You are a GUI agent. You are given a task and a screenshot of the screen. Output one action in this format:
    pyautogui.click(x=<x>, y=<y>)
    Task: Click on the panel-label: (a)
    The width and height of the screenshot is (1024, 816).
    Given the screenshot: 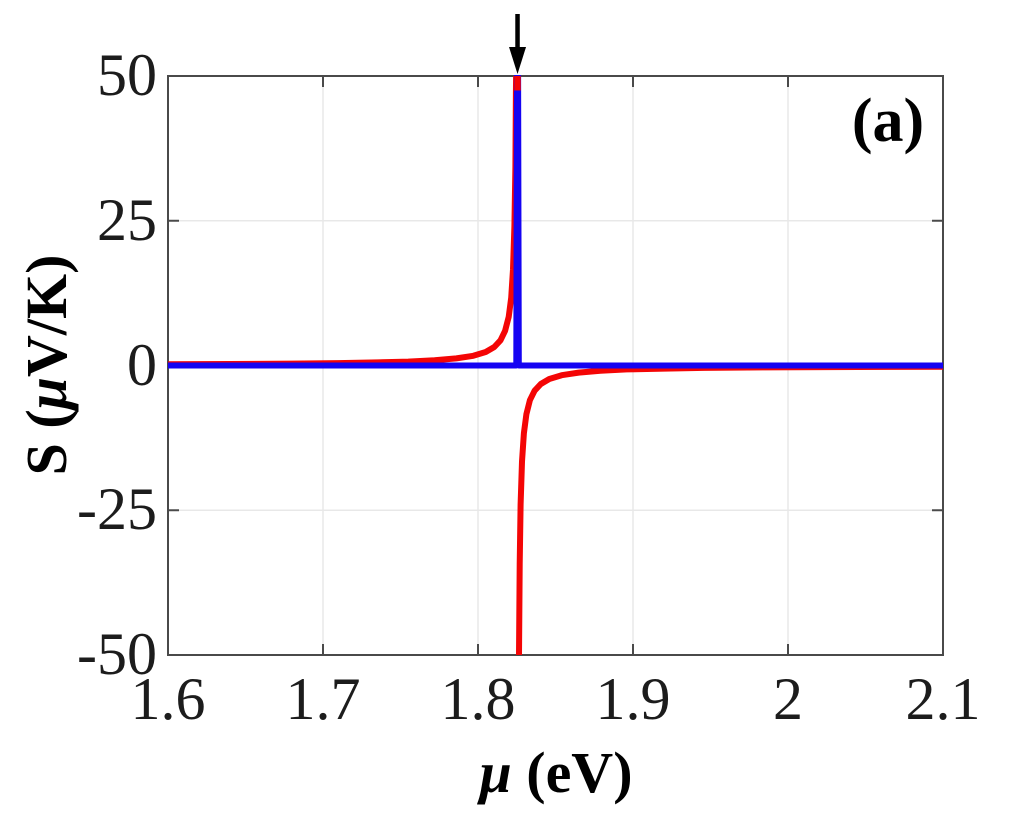 What is the action you would take?
    pyautogui.click(x=888, y=121)
    